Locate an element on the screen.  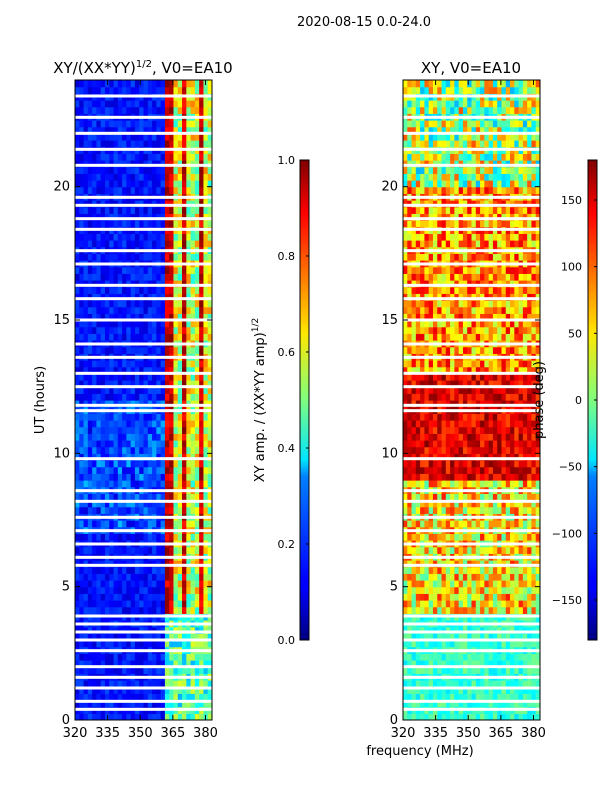
gap-row is located at coordinates (143, 490).